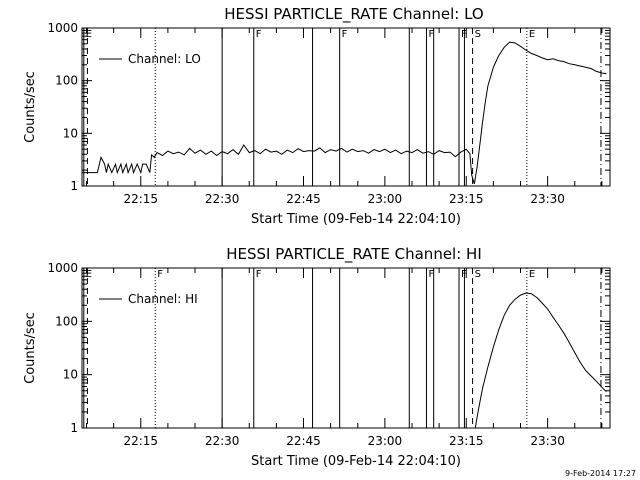  What do you see at coordinates (540, 360) in the screenshot?
I see `series-line` at bounding box center [540, 360].